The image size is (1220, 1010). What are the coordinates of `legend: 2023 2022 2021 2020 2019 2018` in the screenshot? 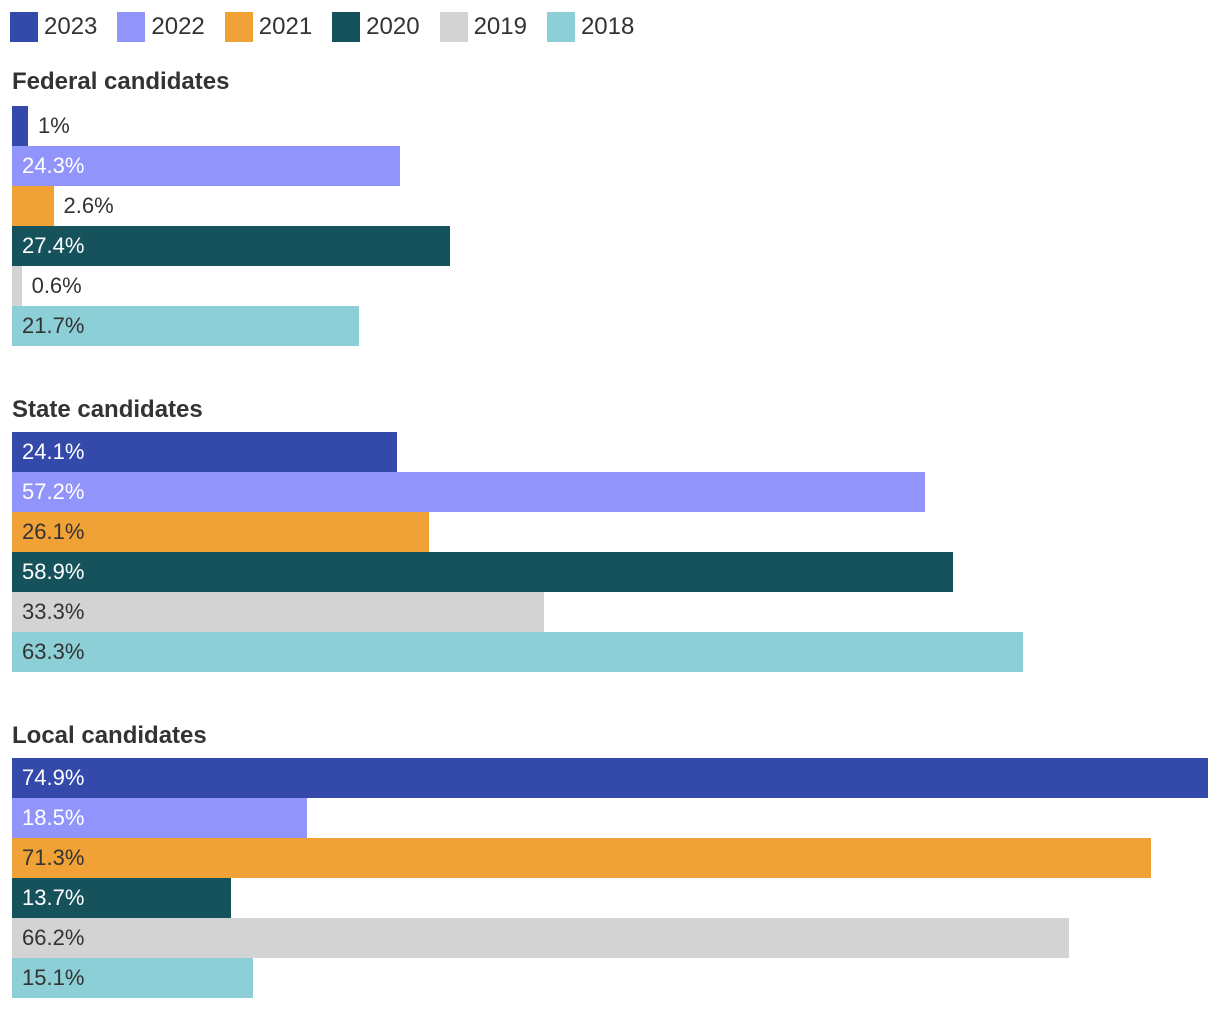 It's located at (332, 27).